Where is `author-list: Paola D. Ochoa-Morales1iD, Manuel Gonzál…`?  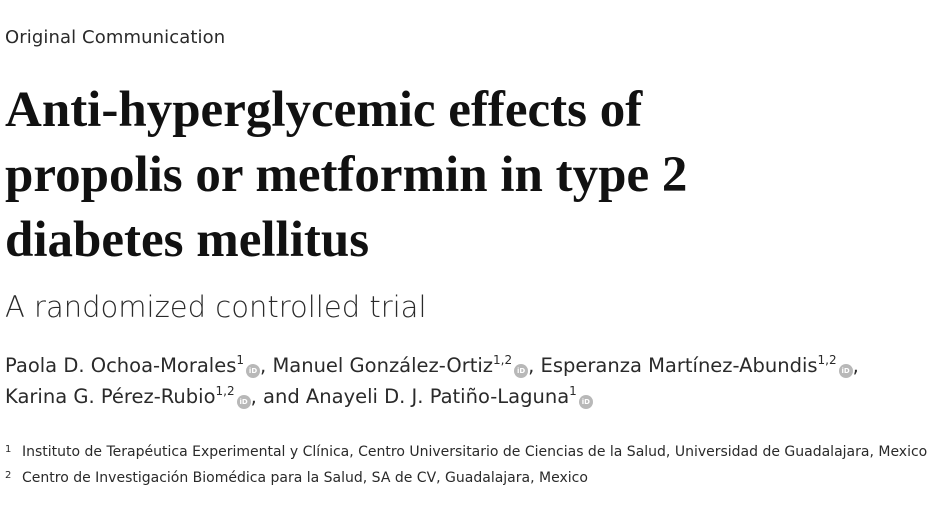
author-list: Paola D. Ochoa-Morales1iD, Manuel Gonzál… is located at coordinates (472, 381).